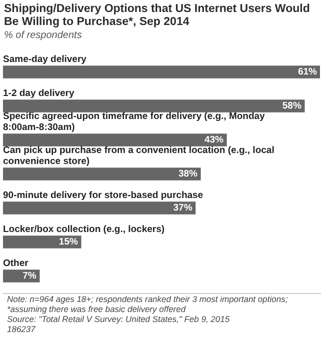  I want to click on y-tick-label: 90-minute delivery for store-based purchase, so click(103, 195).